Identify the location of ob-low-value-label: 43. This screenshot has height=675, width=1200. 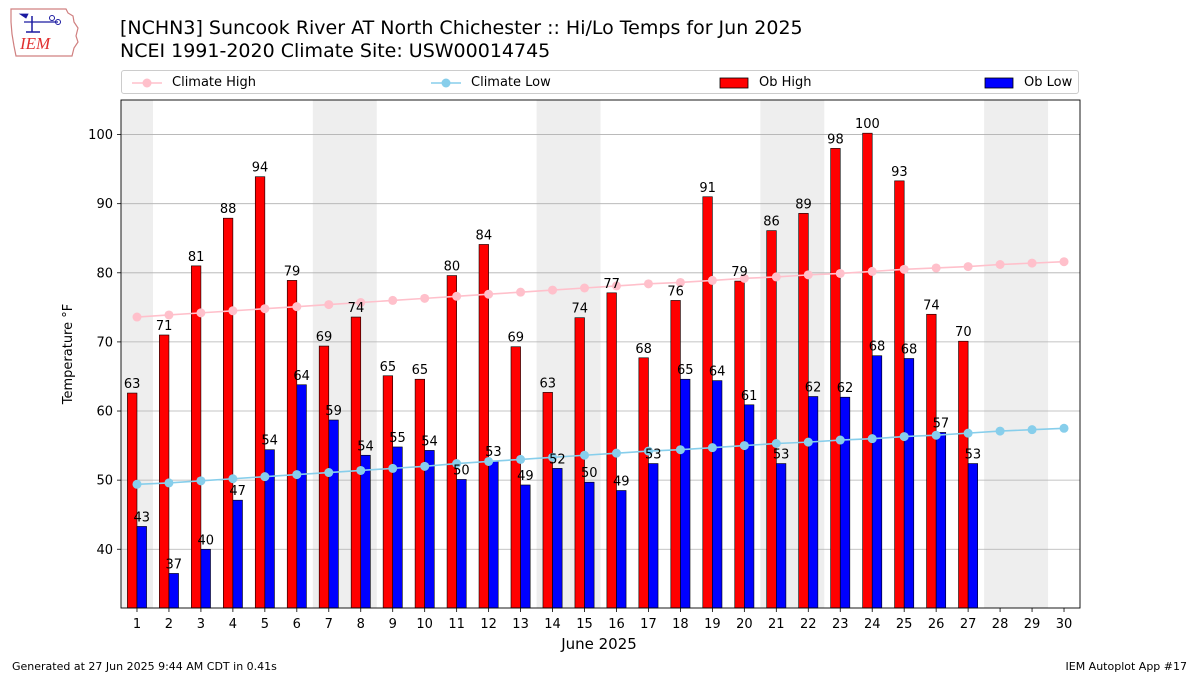
(142, 517).